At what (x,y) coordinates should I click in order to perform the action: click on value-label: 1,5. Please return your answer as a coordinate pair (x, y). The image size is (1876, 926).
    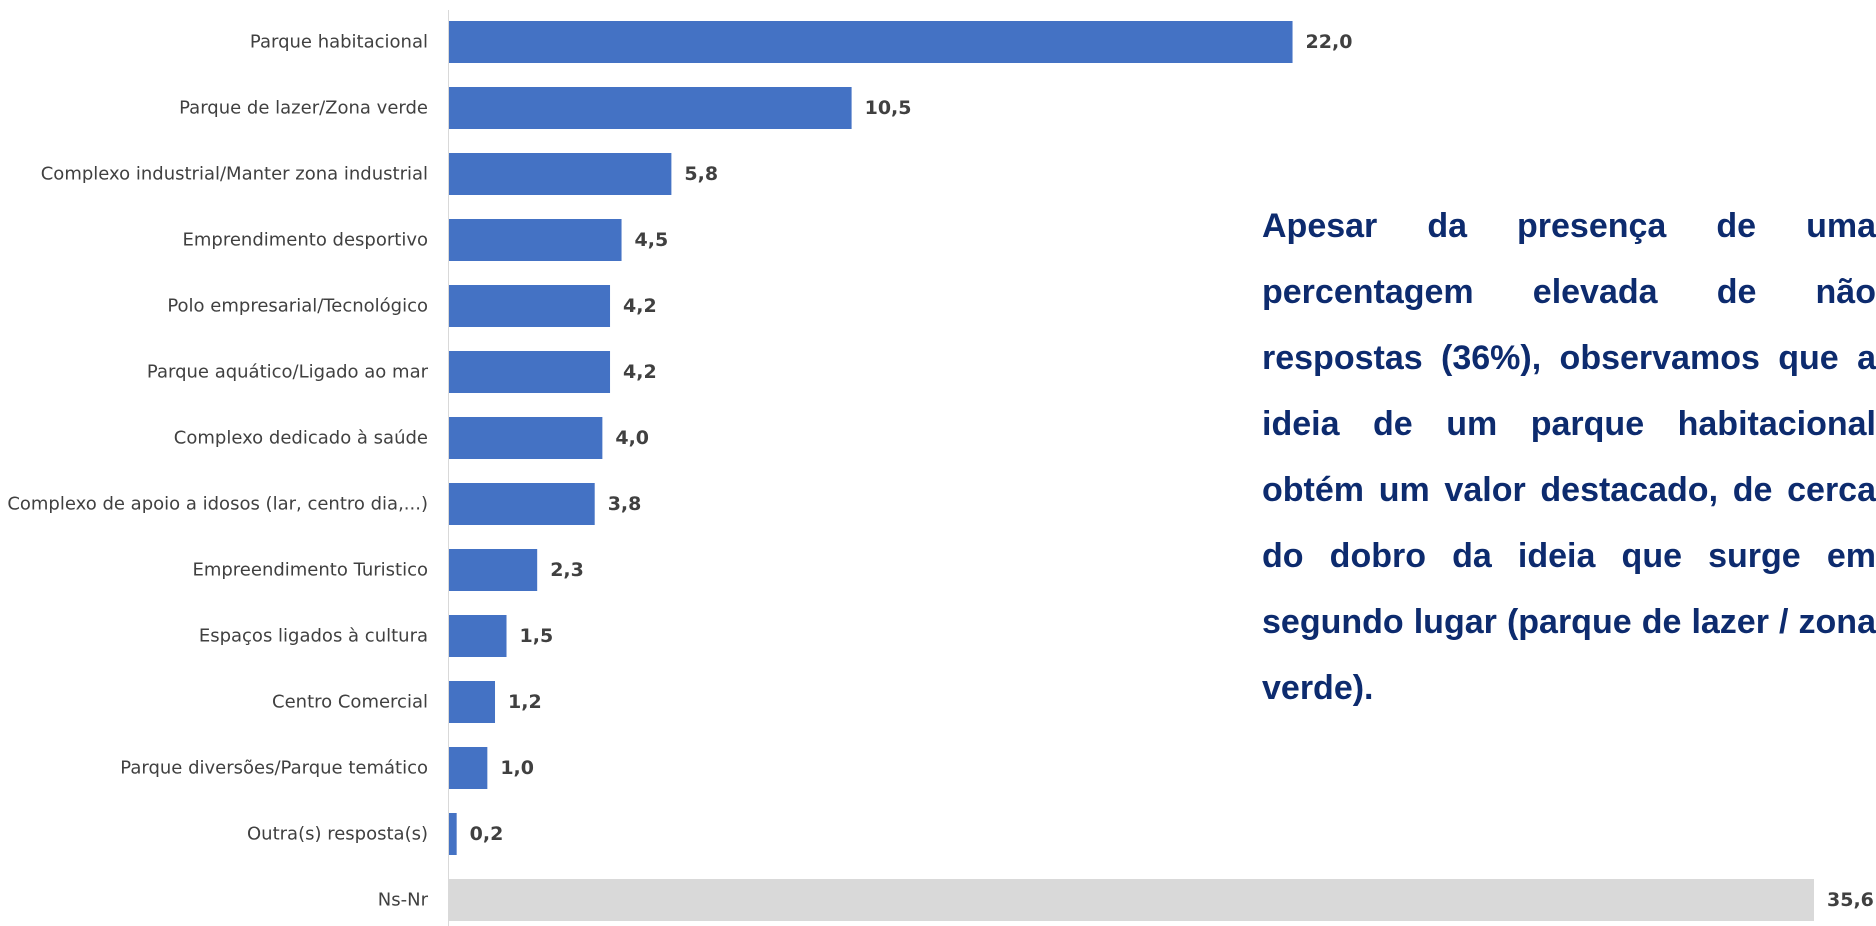
    Looking at the image, I should click on (537, 636).